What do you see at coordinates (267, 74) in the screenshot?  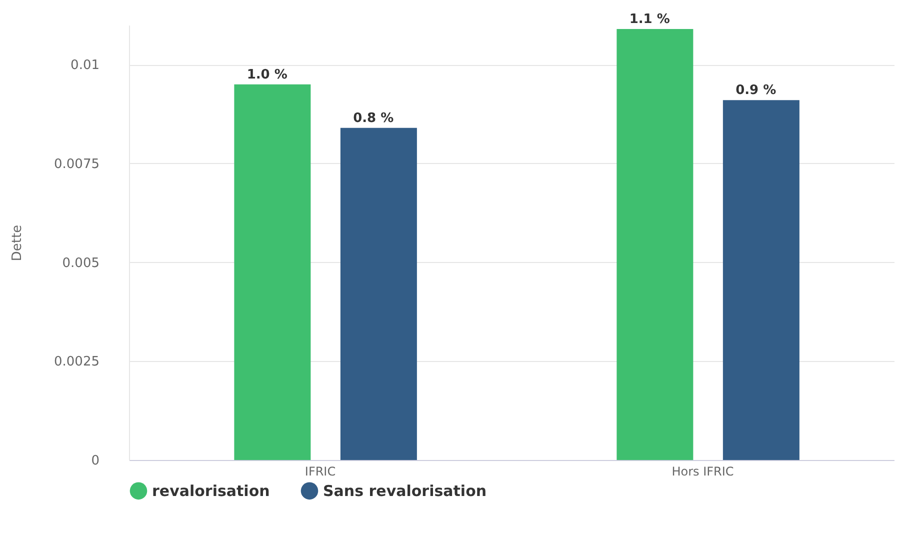 I see `data-label: 1.0 %` at bounding box center [267, 74].